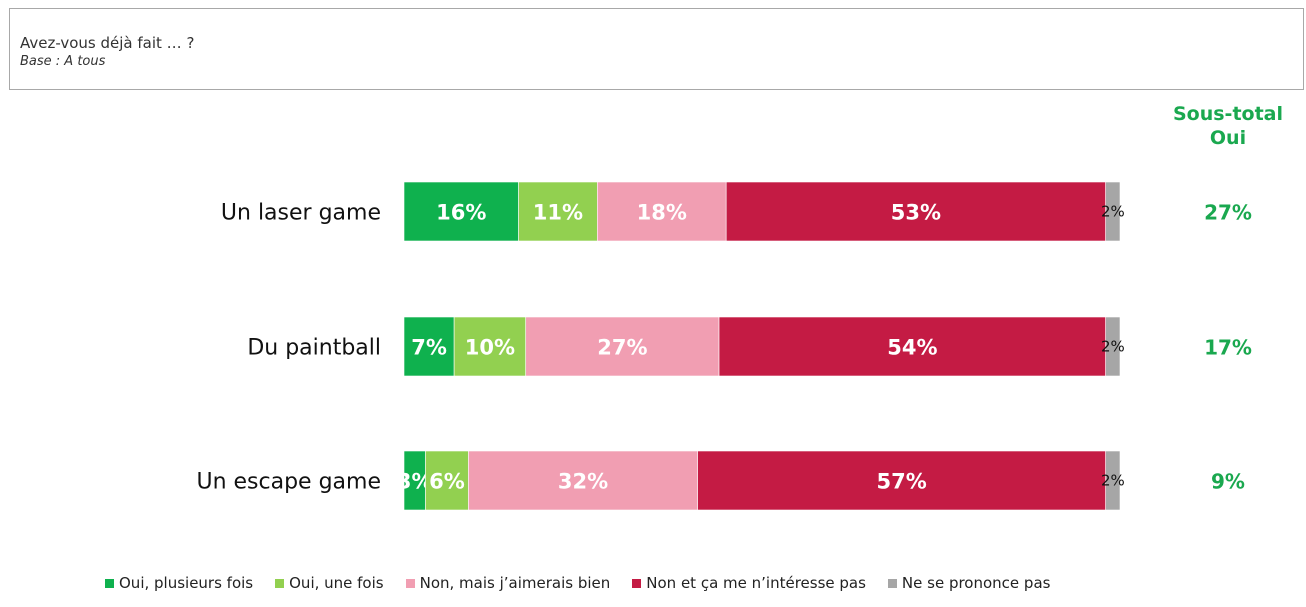 The width and height of the screenshot is (1306, 607). I want to click on legend-label: Oui, une fois, so click(336, 583).